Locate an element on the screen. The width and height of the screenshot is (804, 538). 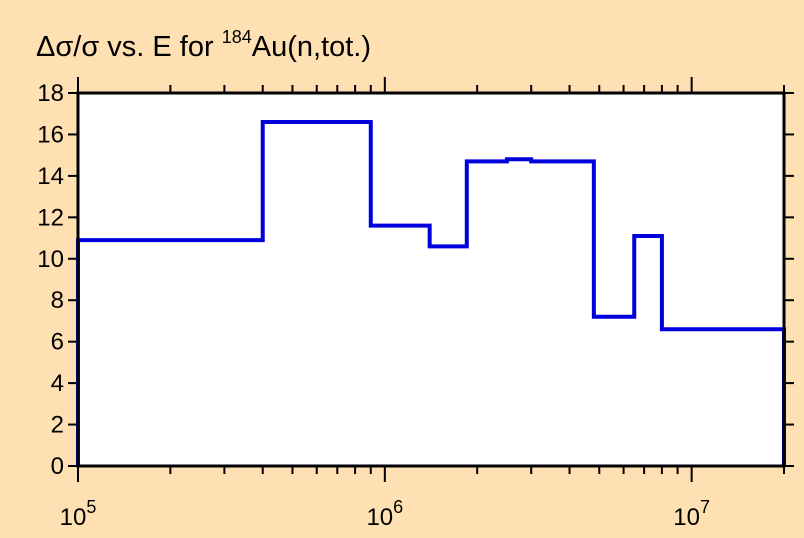
y-tick-label: 8 is located at coordinates (57, 300).